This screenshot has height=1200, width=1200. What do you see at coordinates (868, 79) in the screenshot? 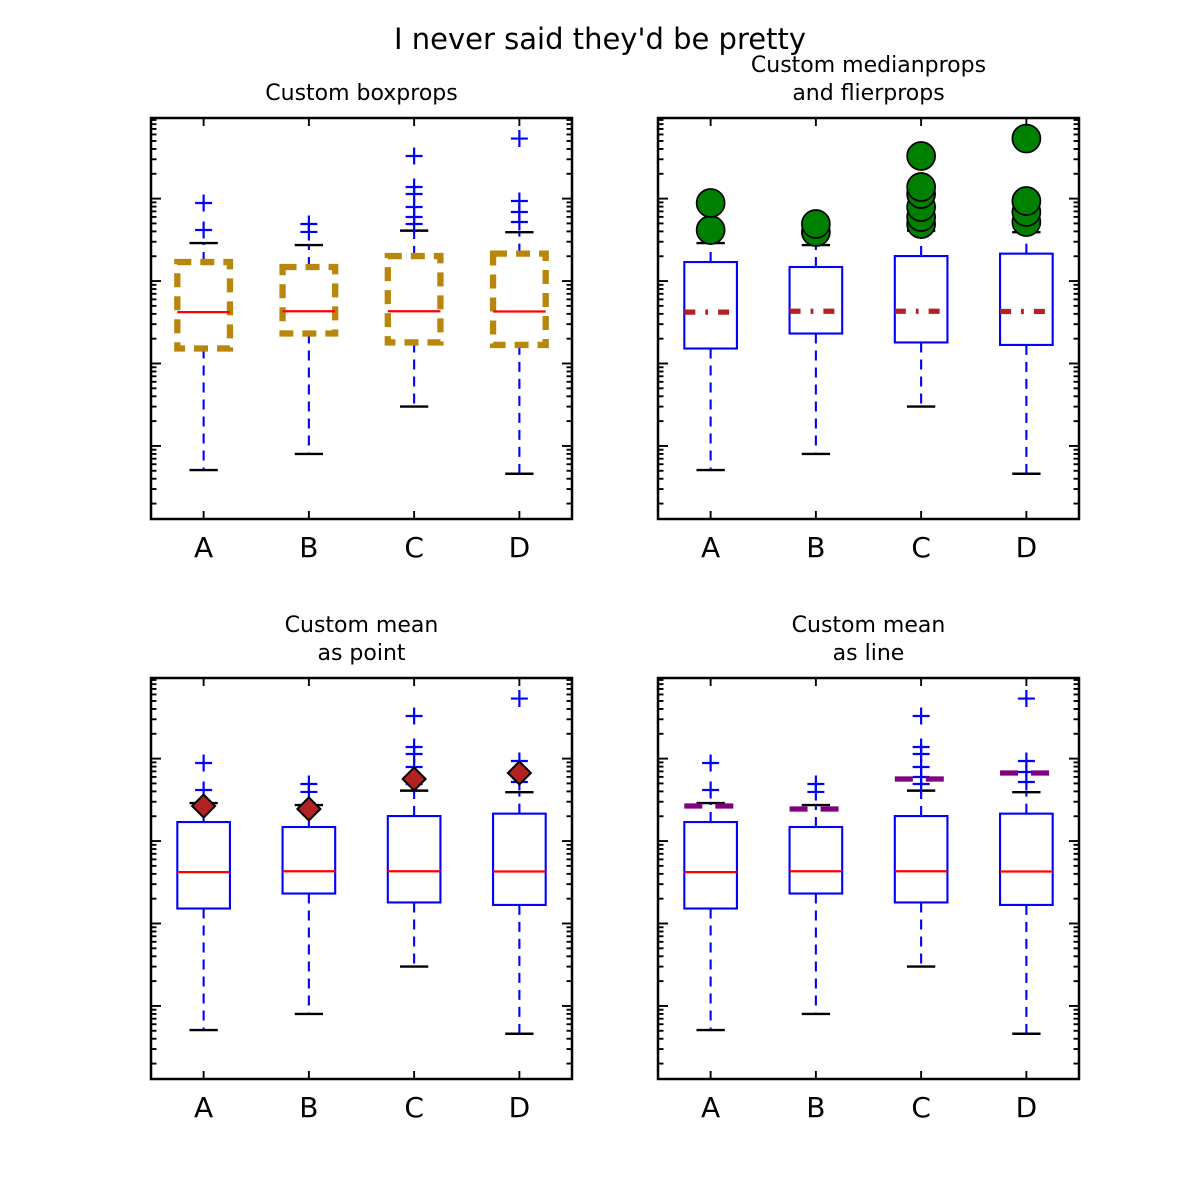
I see `subplot-title-custom-medianprops-and-flierprops: Custom medianprops and flierprops` at bounding box center [868, 79].